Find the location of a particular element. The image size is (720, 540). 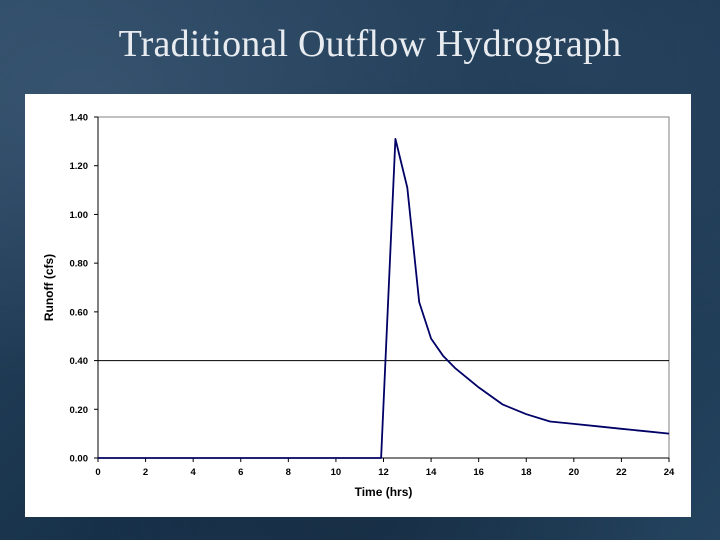

x-tick-label: 22 is located at coordinates (621, 472).